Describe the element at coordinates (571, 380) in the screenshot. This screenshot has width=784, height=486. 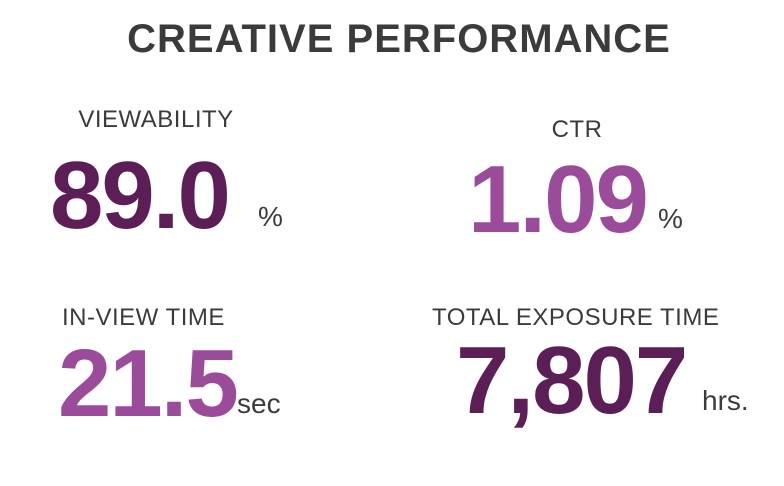
I see `metric-value: 7,807` at that location.